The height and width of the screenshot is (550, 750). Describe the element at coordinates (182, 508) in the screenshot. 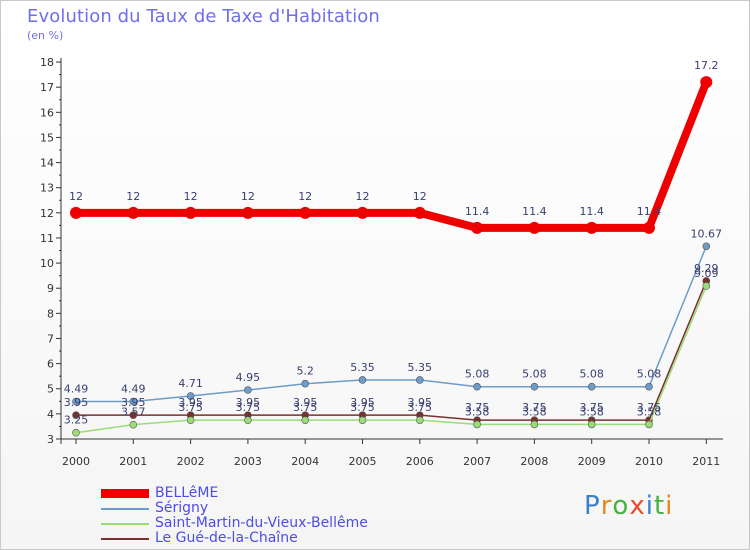

I see `legend-label-serigny: Sérigny` at that location.